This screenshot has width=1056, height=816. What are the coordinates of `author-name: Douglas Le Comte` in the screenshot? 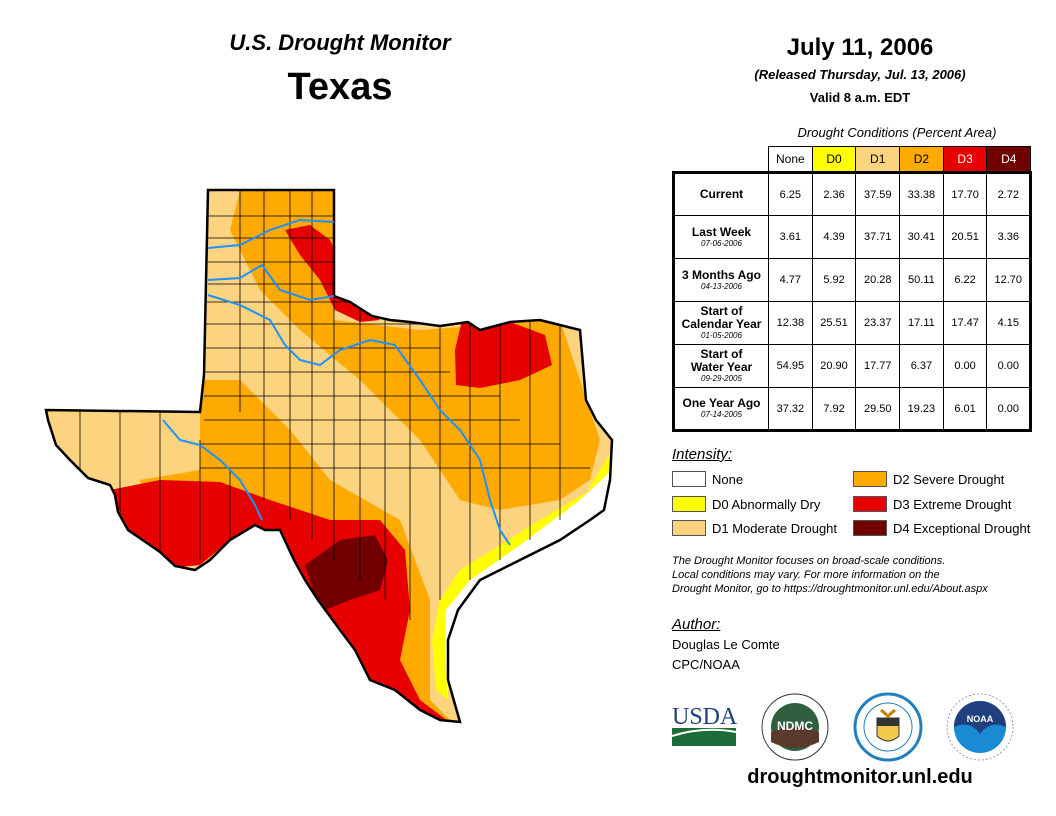 It's located at (726, 644).